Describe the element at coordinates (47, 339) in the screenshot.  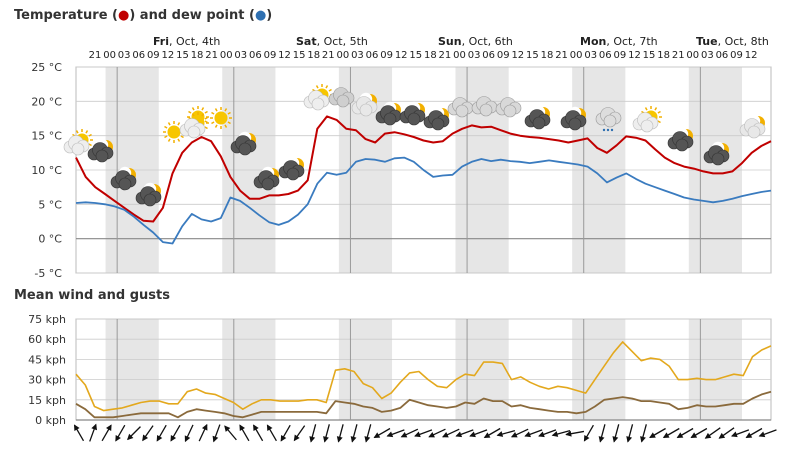
I see `wind-ytick-label: 60 kph` at that location.